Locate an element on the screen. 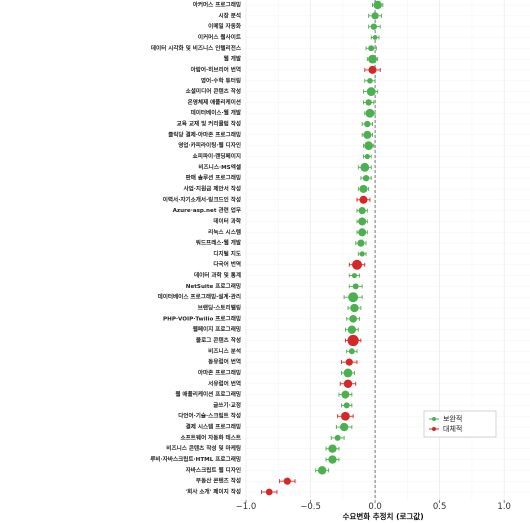 This screenshot has height=523, width=530. category-label: PHP·VOIP·Twilio 프로그래밍 is located at coordinates (202, 318).